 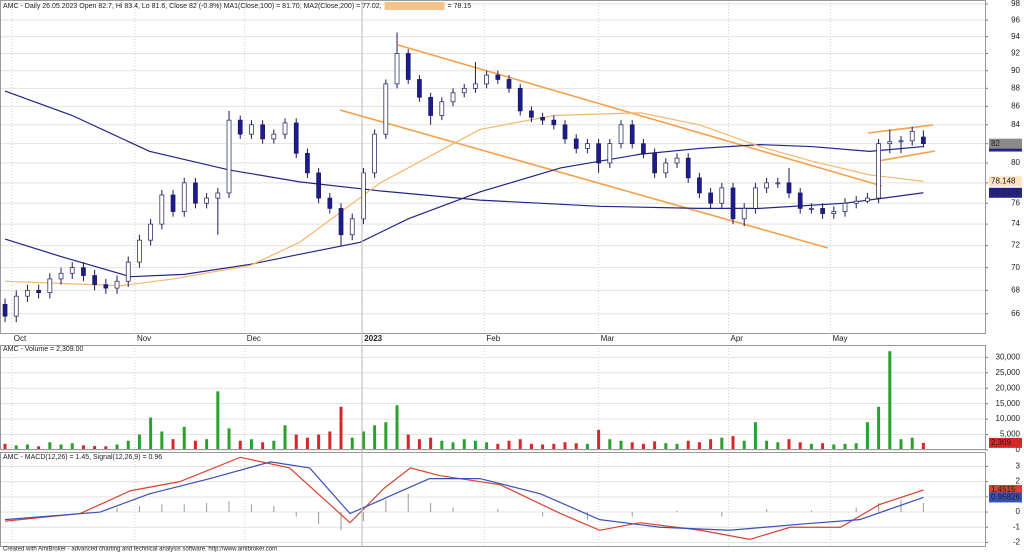 I want to click on y-tick-label: 98, so click(x=1015, y=4).